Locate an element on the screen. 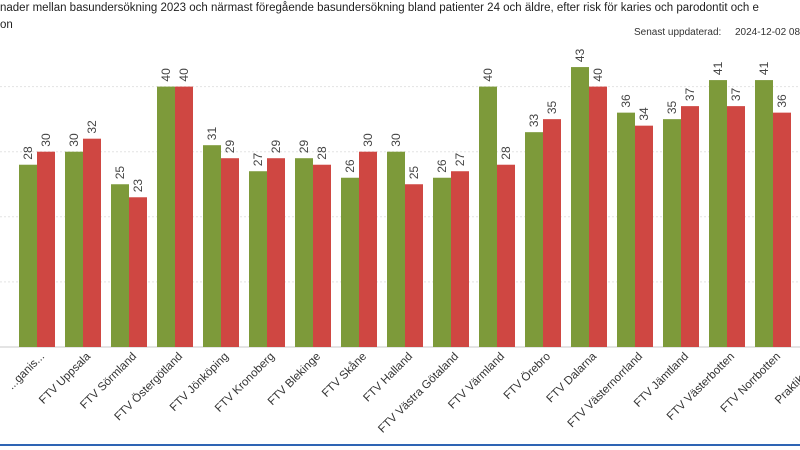 The width and height of the screenshot is (800, 450). x-tick-label: FTV Örebro is located at coordinates (527, 376).